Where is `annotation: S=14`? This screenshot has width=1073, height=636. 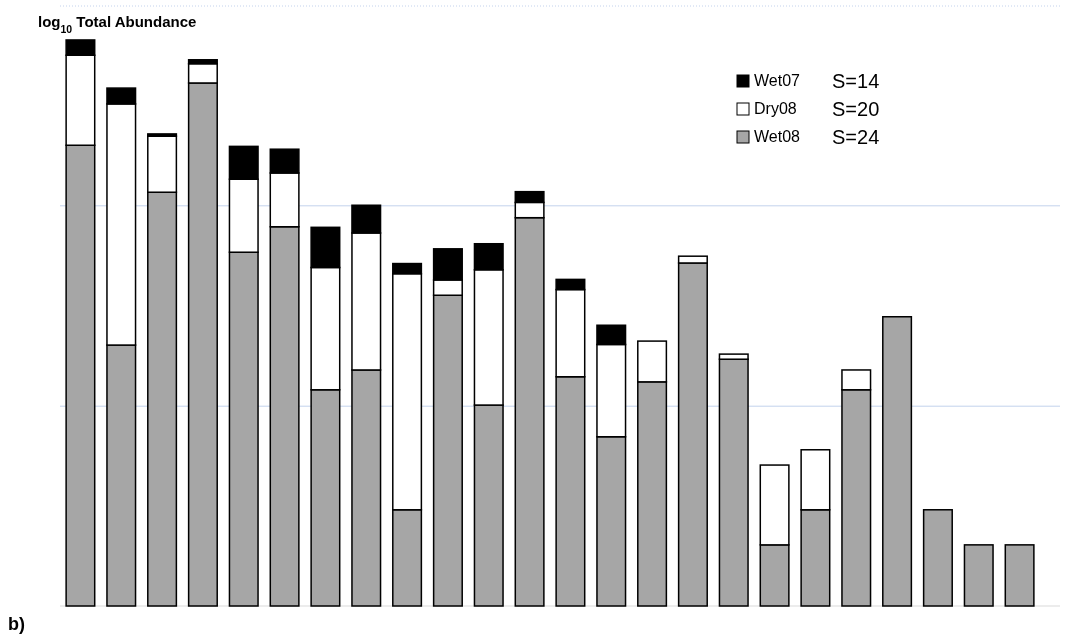 annotation: S=14 is located at coordinates (856, 81).